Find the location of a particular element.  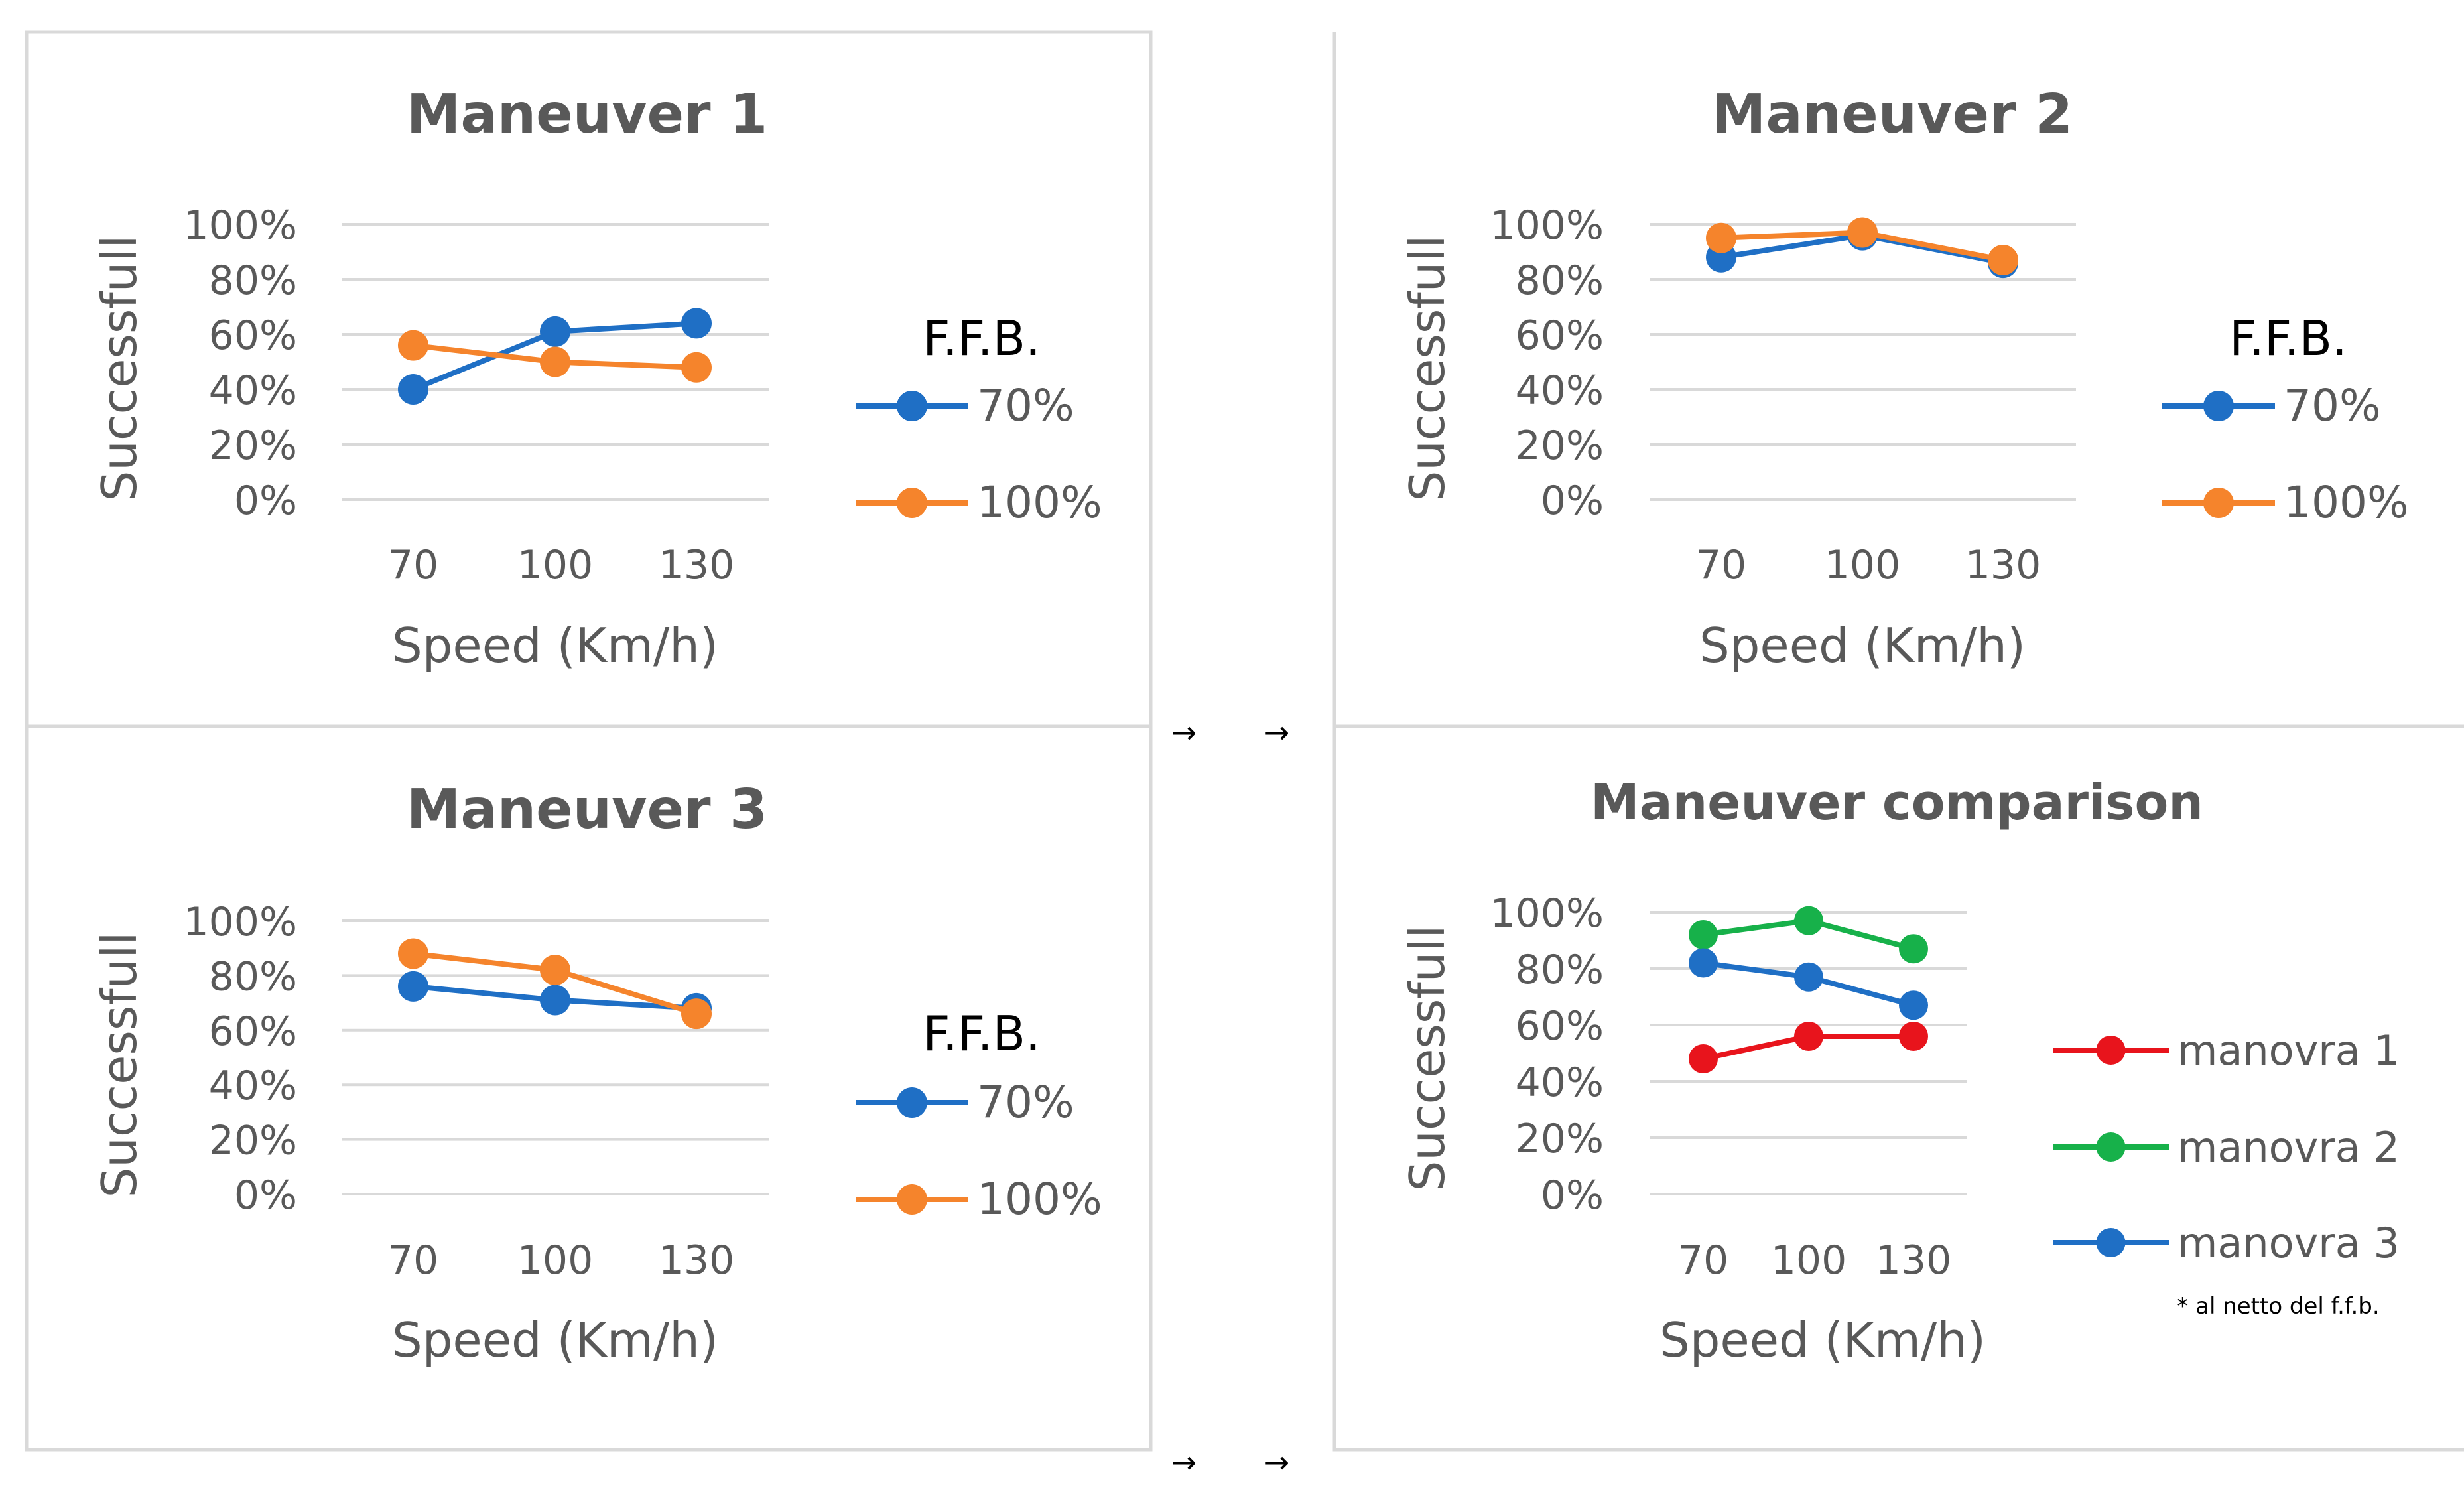

chart-title: Maneuver comparison is located at coordinates (1897, 802).